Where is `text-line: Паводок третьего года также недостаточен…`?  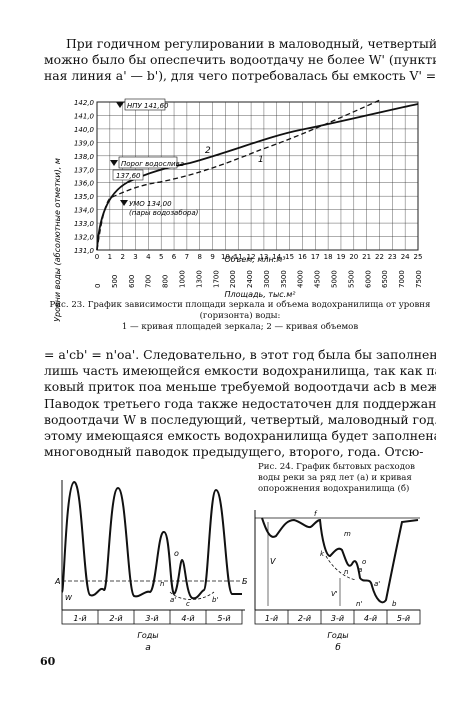
text-line: Паводок третьего года также недостаточен… is located at coordinates (240, 403).